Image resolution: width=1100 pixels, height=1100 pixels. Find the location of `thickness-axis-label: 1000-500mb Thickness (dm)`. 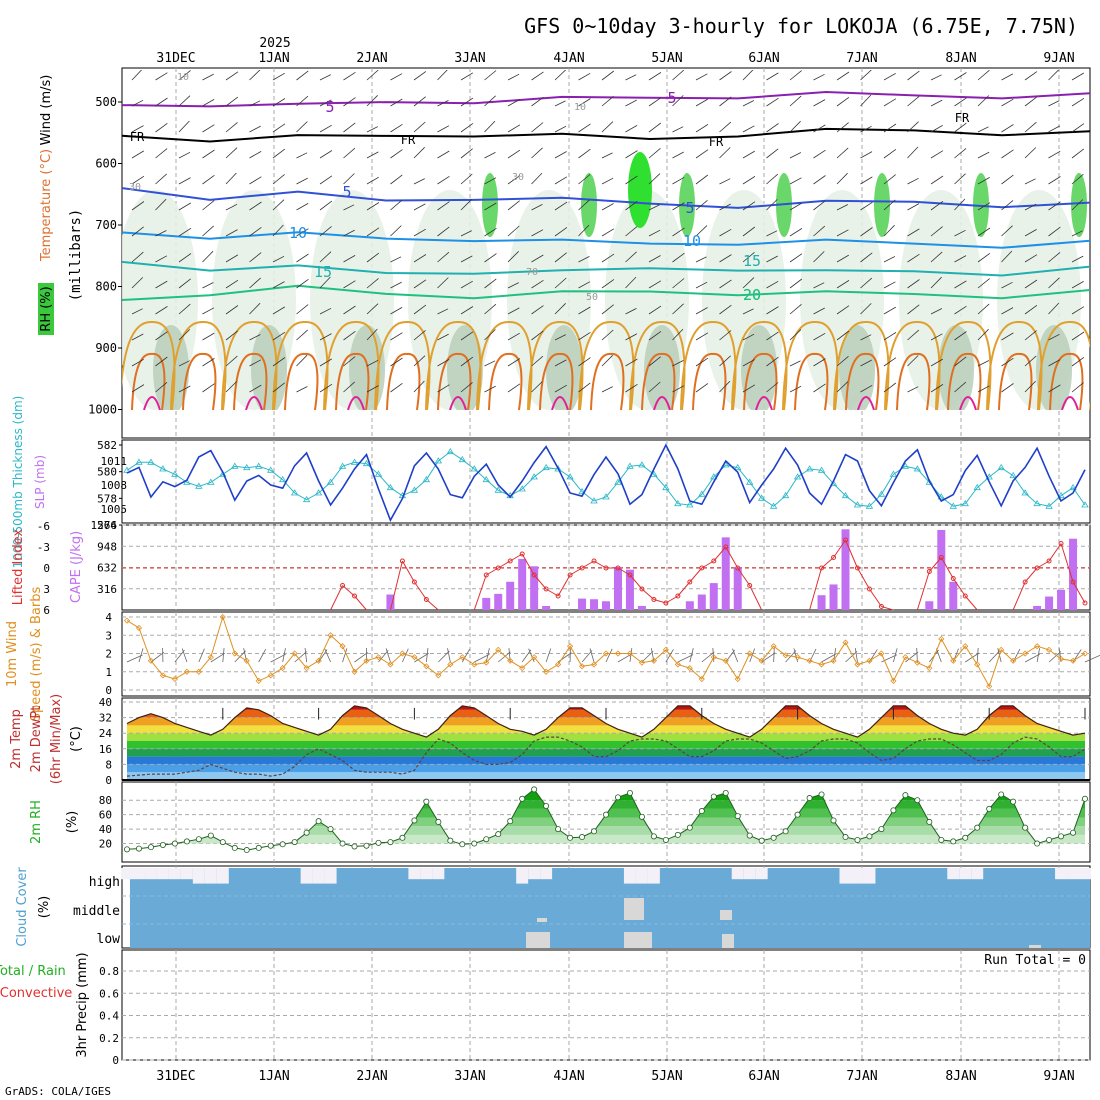

thickness-axis-label: 1000-500mb Thickness (dm) is located at coordinates (18, 482).